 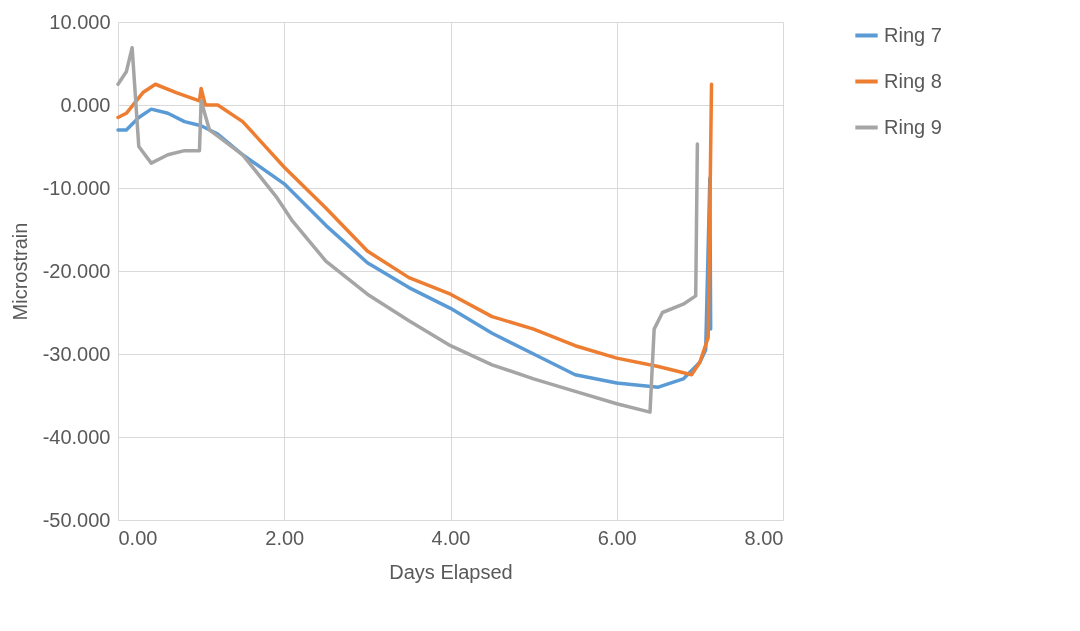 What do you see at coordinates (451, 571) in the screenshot?
I see `x-axis-title: Days Elapsed` at bounding box center [451, 571].